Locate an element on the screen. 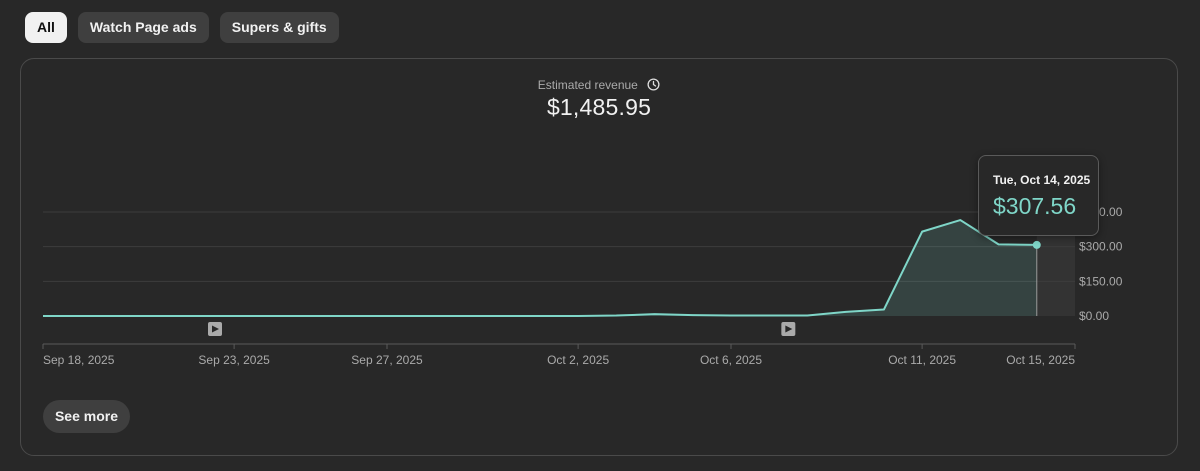 The height and width of the screenshot is (471, 1200). metric-header: Estimated revenue is located at coordinates (599, 84).